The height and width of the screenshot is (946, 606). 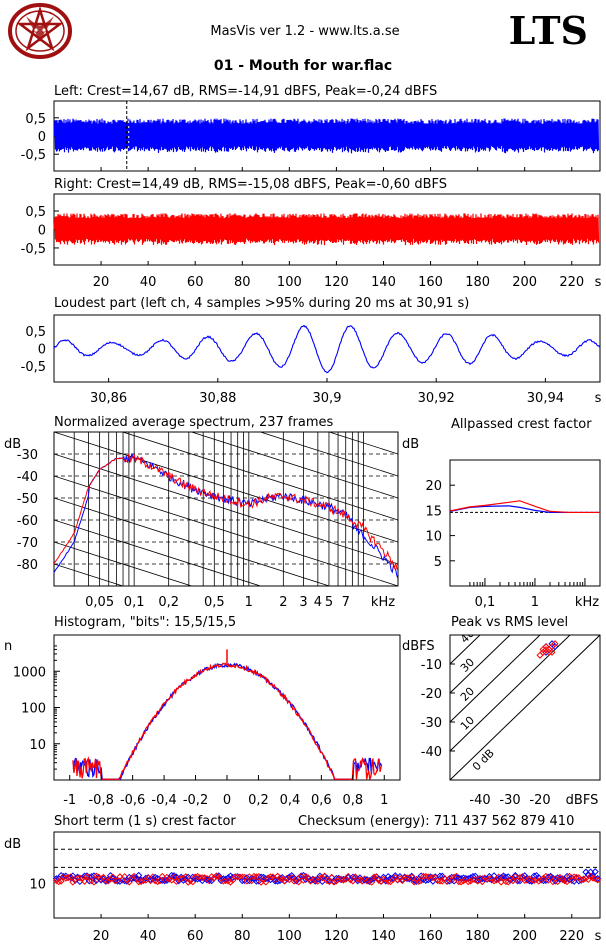 I want to click on crest-ytick: 10, so click(x=433, y=537).